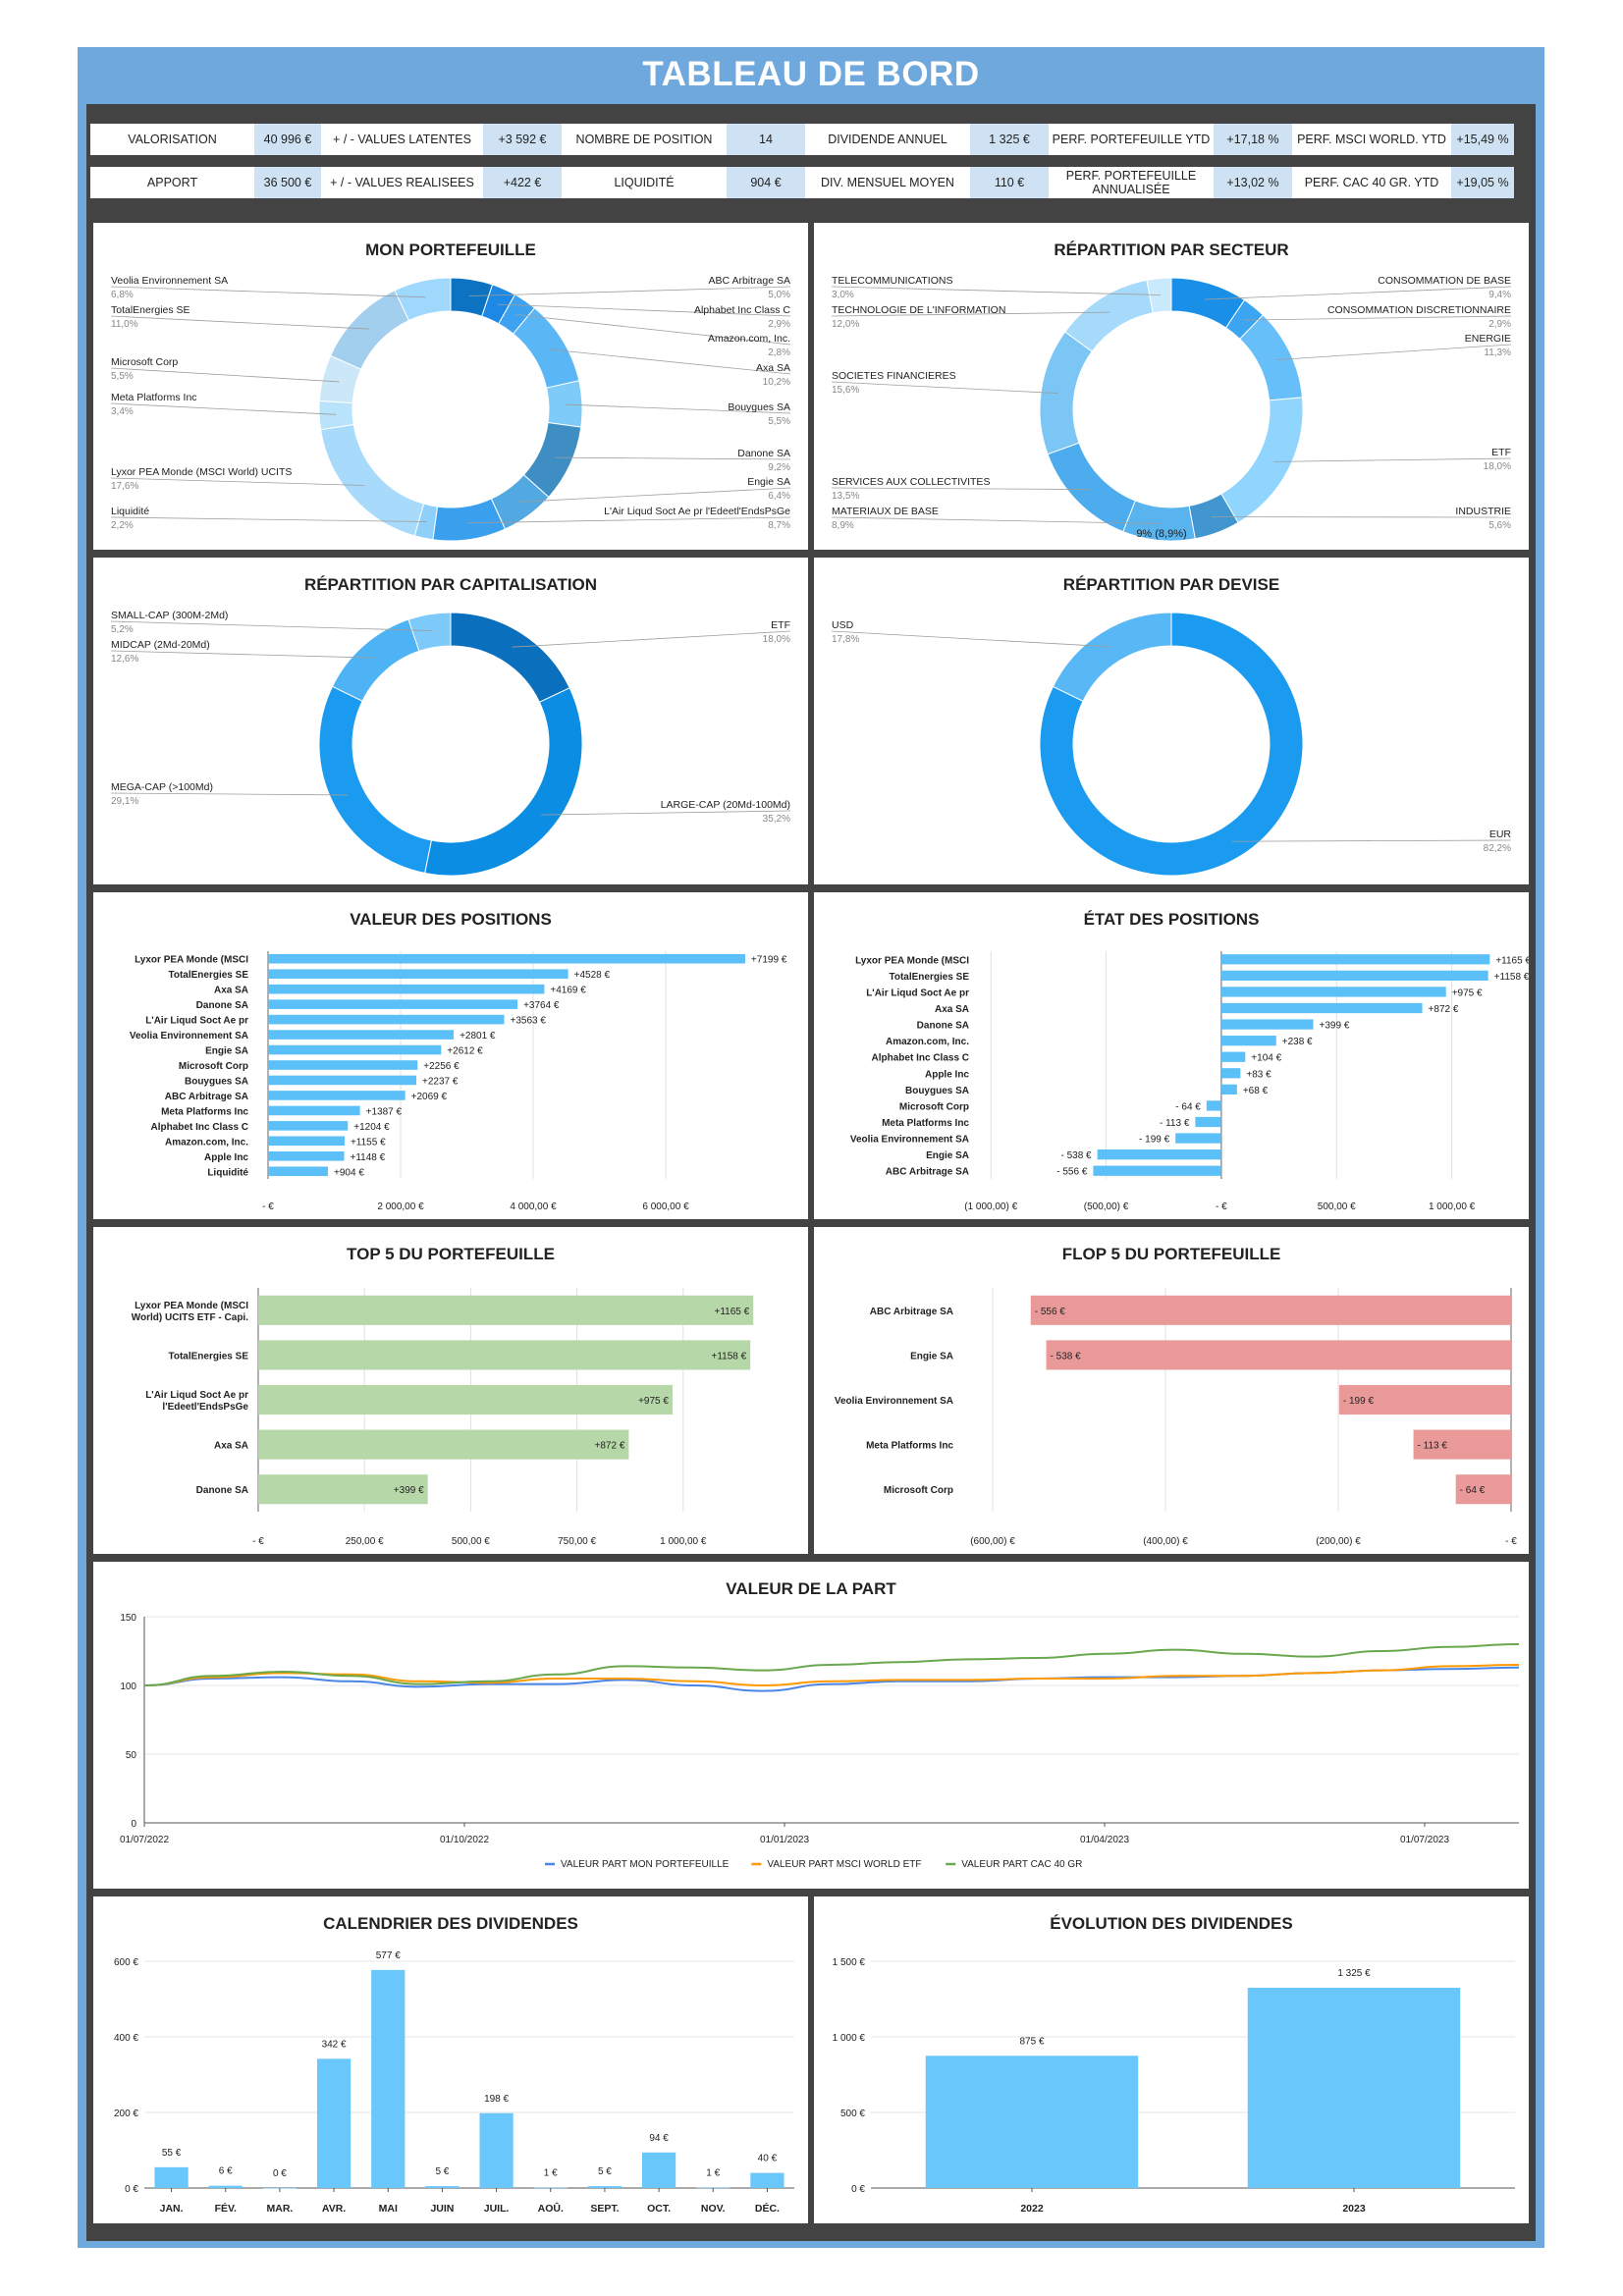  Describe the element at coordinates (713, 2173) in the screenshot. I see `value-label: 1 €` at that location.